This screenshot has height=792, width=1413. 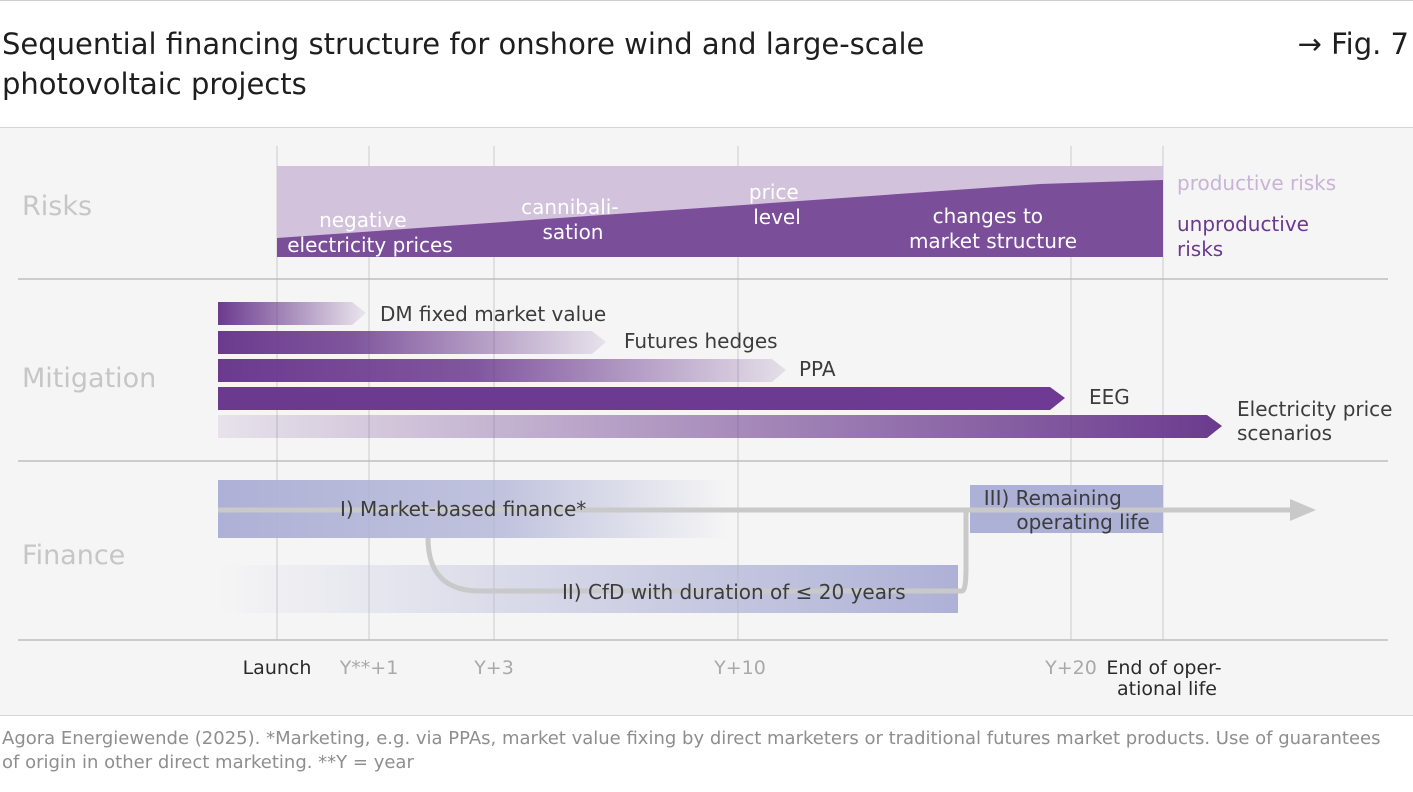 I want to click on label-dm-fixed-market-value: DM fixed market value, so click(x=493, y=314).